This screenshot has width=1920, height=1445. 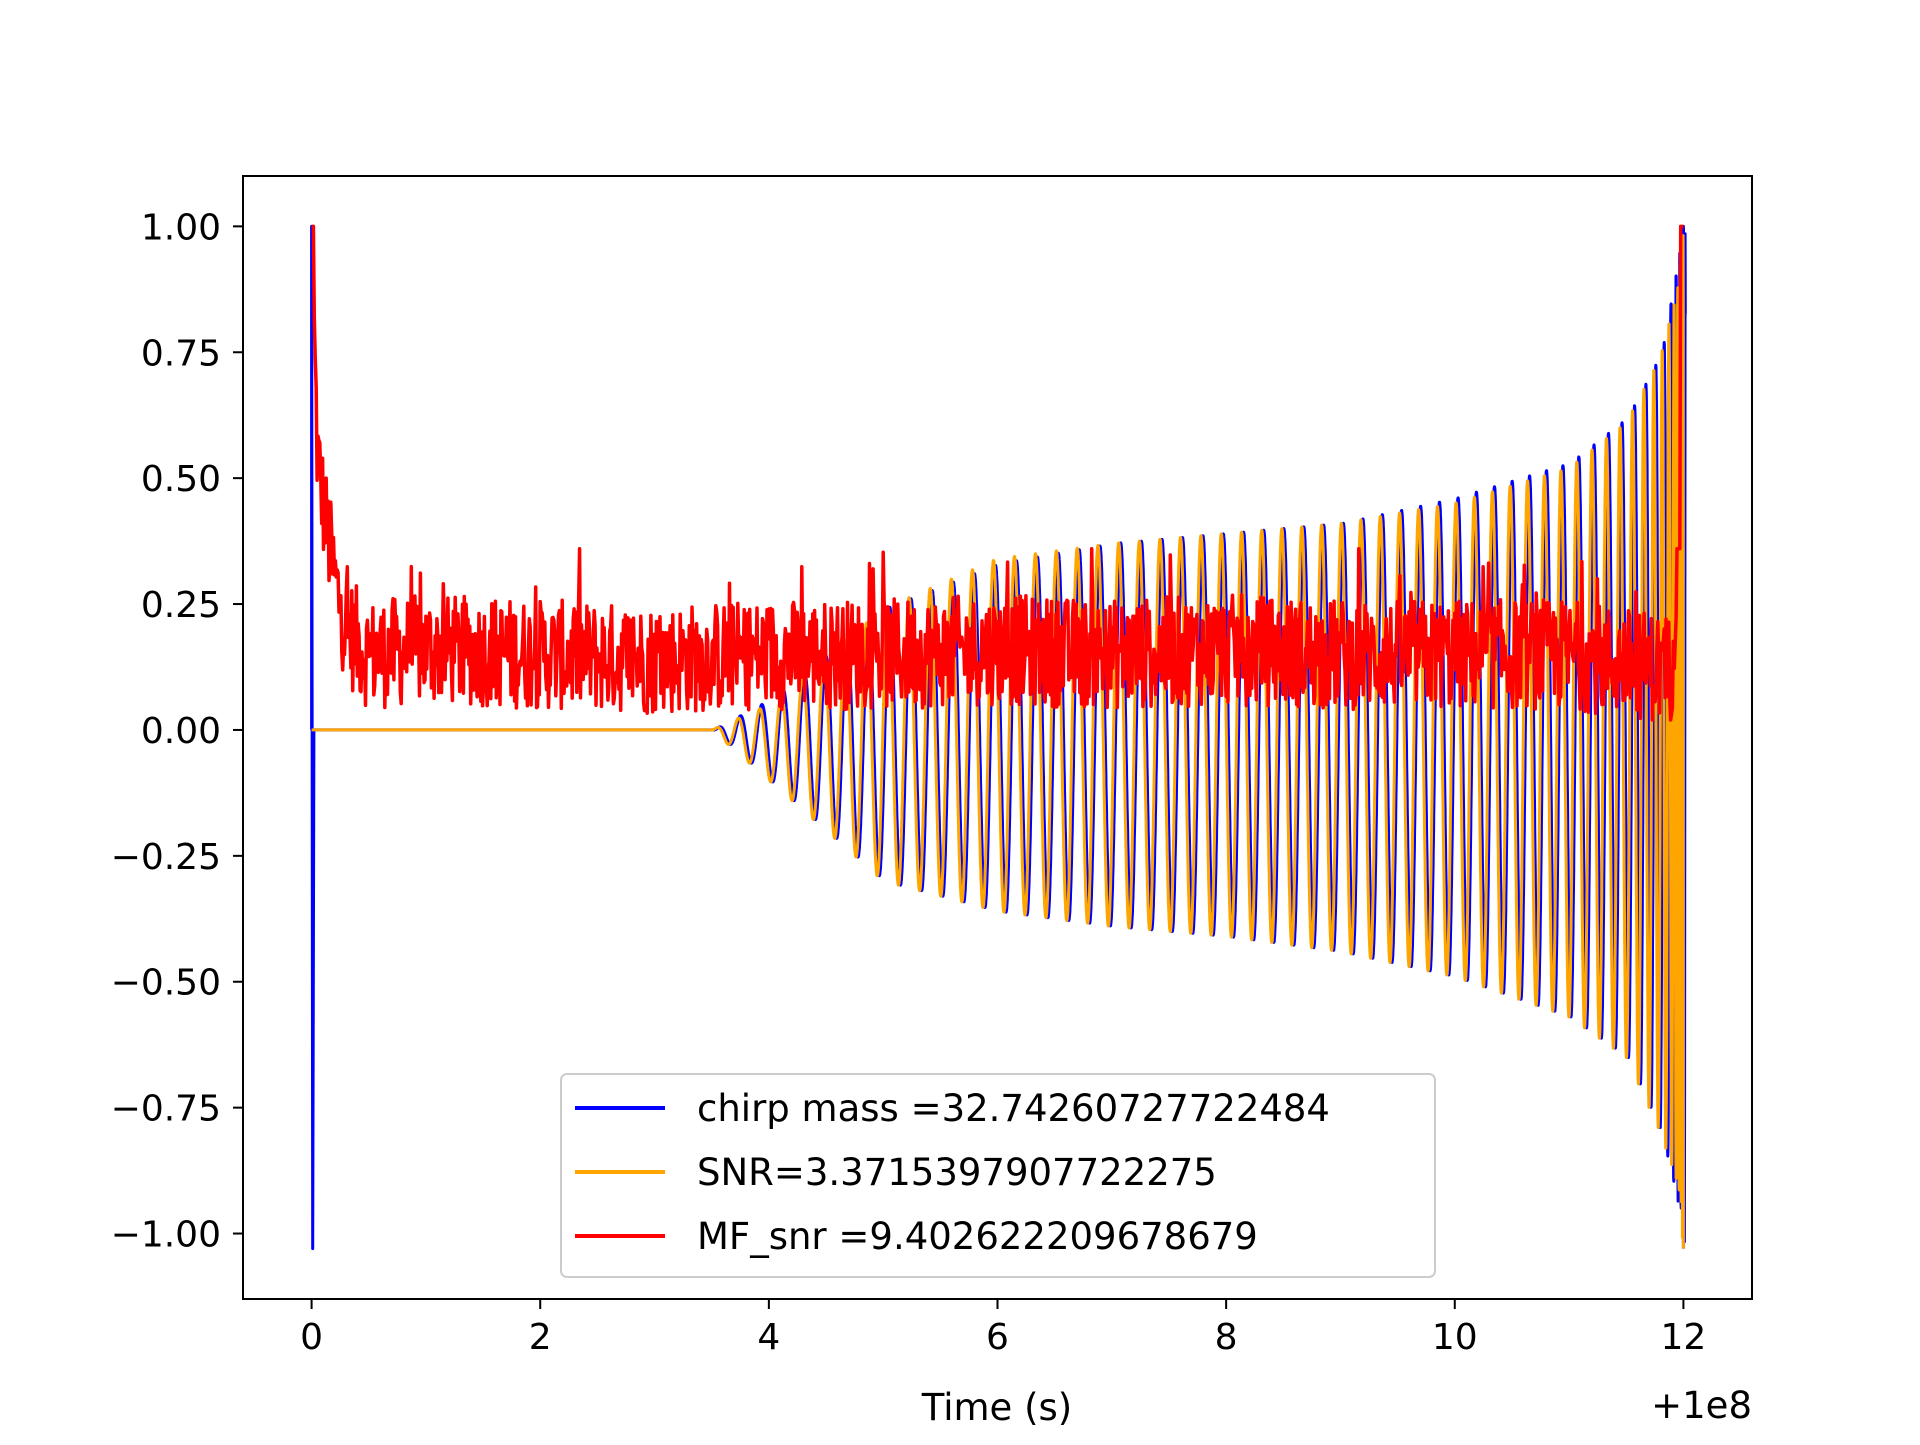 What do you see at coordinates (996, 1407) in the screenshot?
I see `x-axis-label: Time (s)` at bounding box center [996, 1407].